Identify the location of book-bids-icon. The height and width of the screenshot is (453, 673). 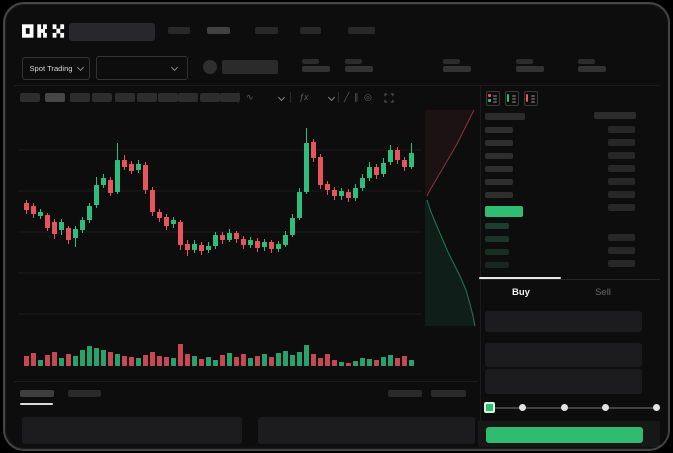
(512, 98).